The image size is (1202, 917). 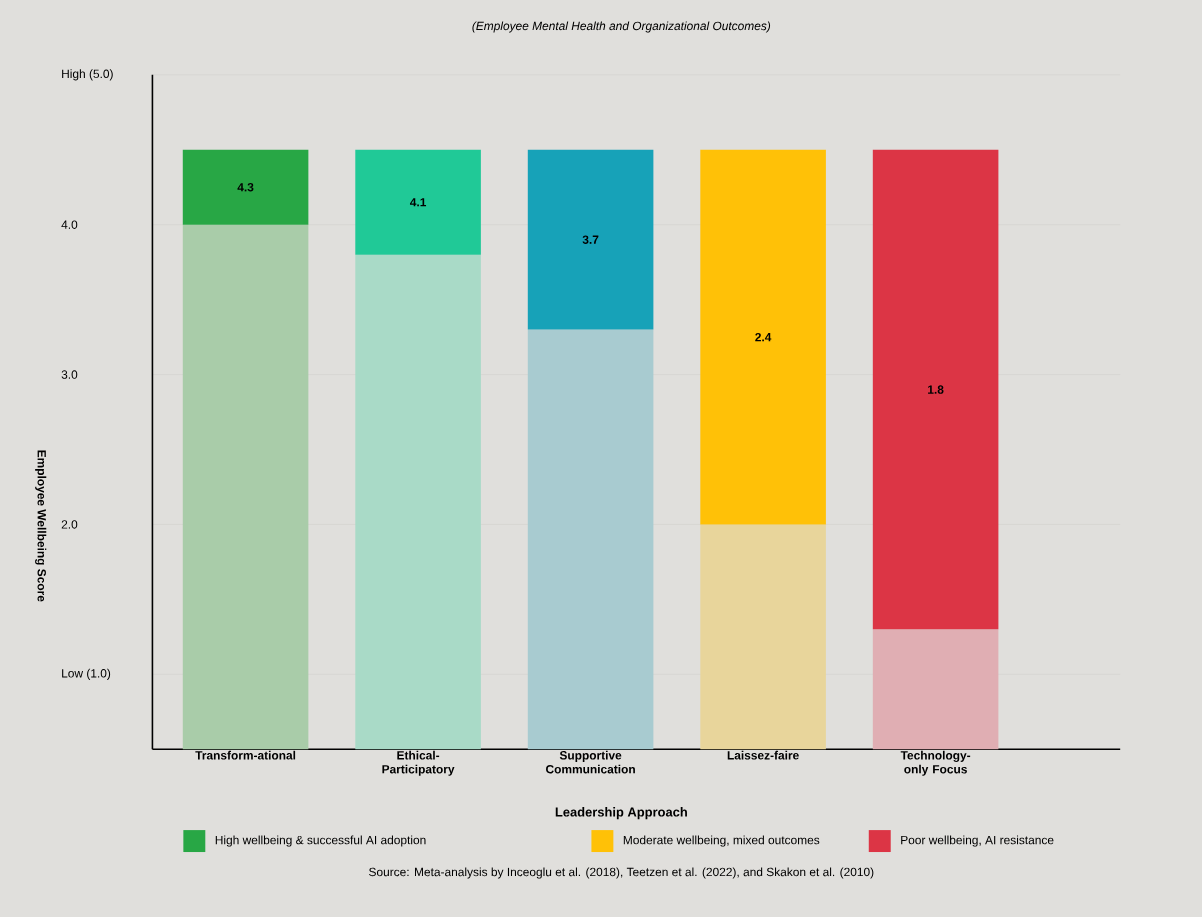 What do you see at coordinates (590, 239) in the screenshot?
I see `annotation: 3.7` at bounding box center [590, 239].